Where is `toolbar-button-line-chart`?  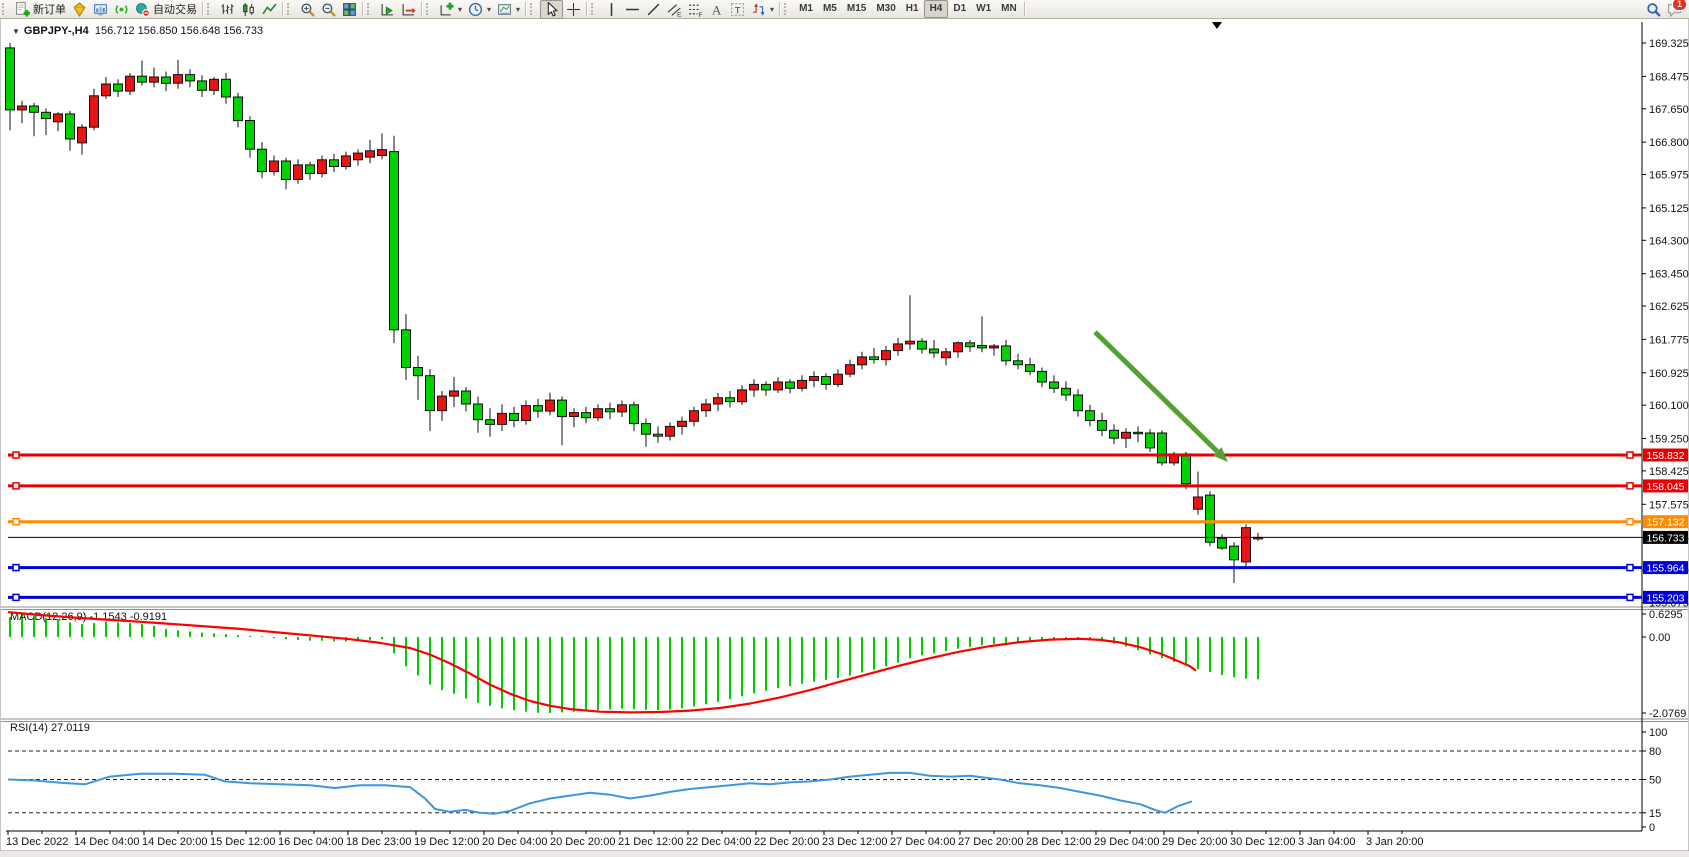
toolbar-button-line-chart is located at coordinates (269, 9).